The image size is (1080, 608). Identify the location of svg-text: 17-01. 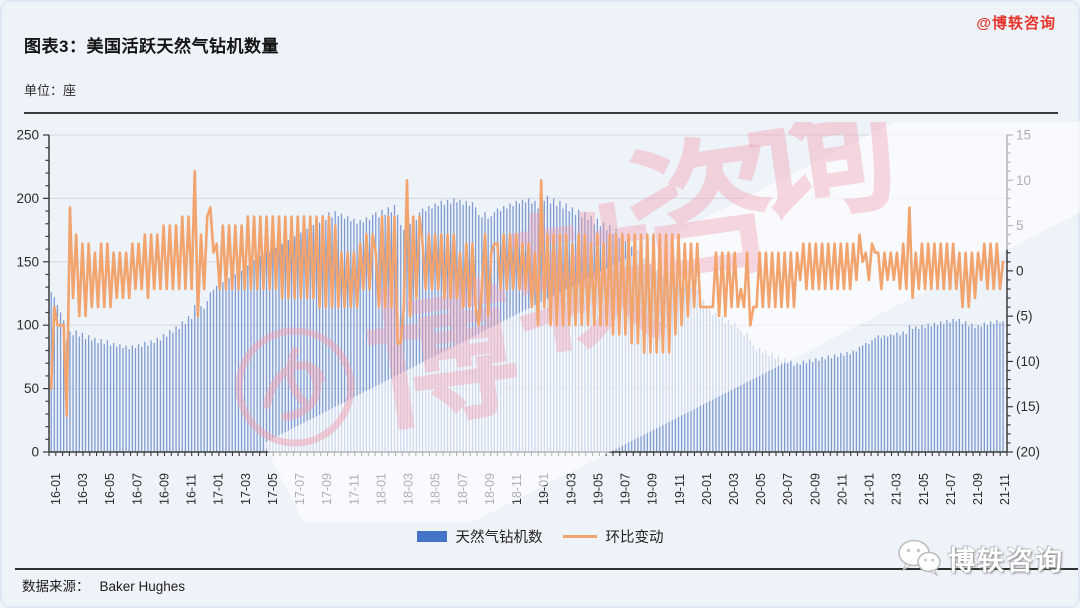
(219, 489).